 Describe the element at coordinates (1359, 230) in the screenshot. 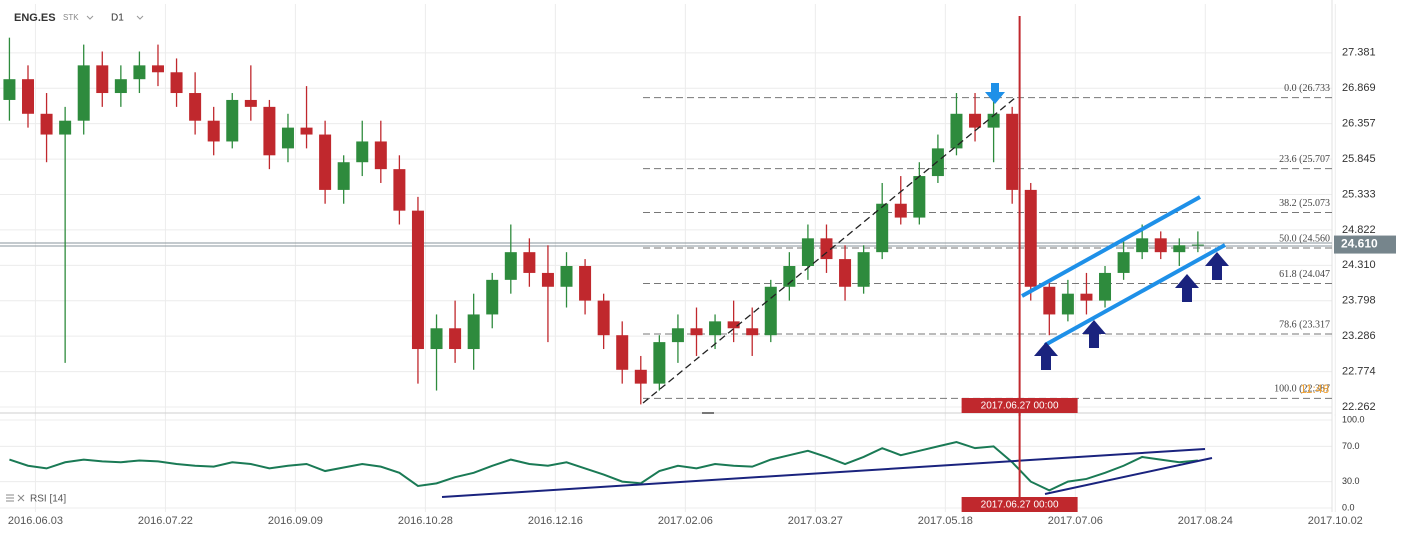

I see `y-tick-label: 24.822` at that location.